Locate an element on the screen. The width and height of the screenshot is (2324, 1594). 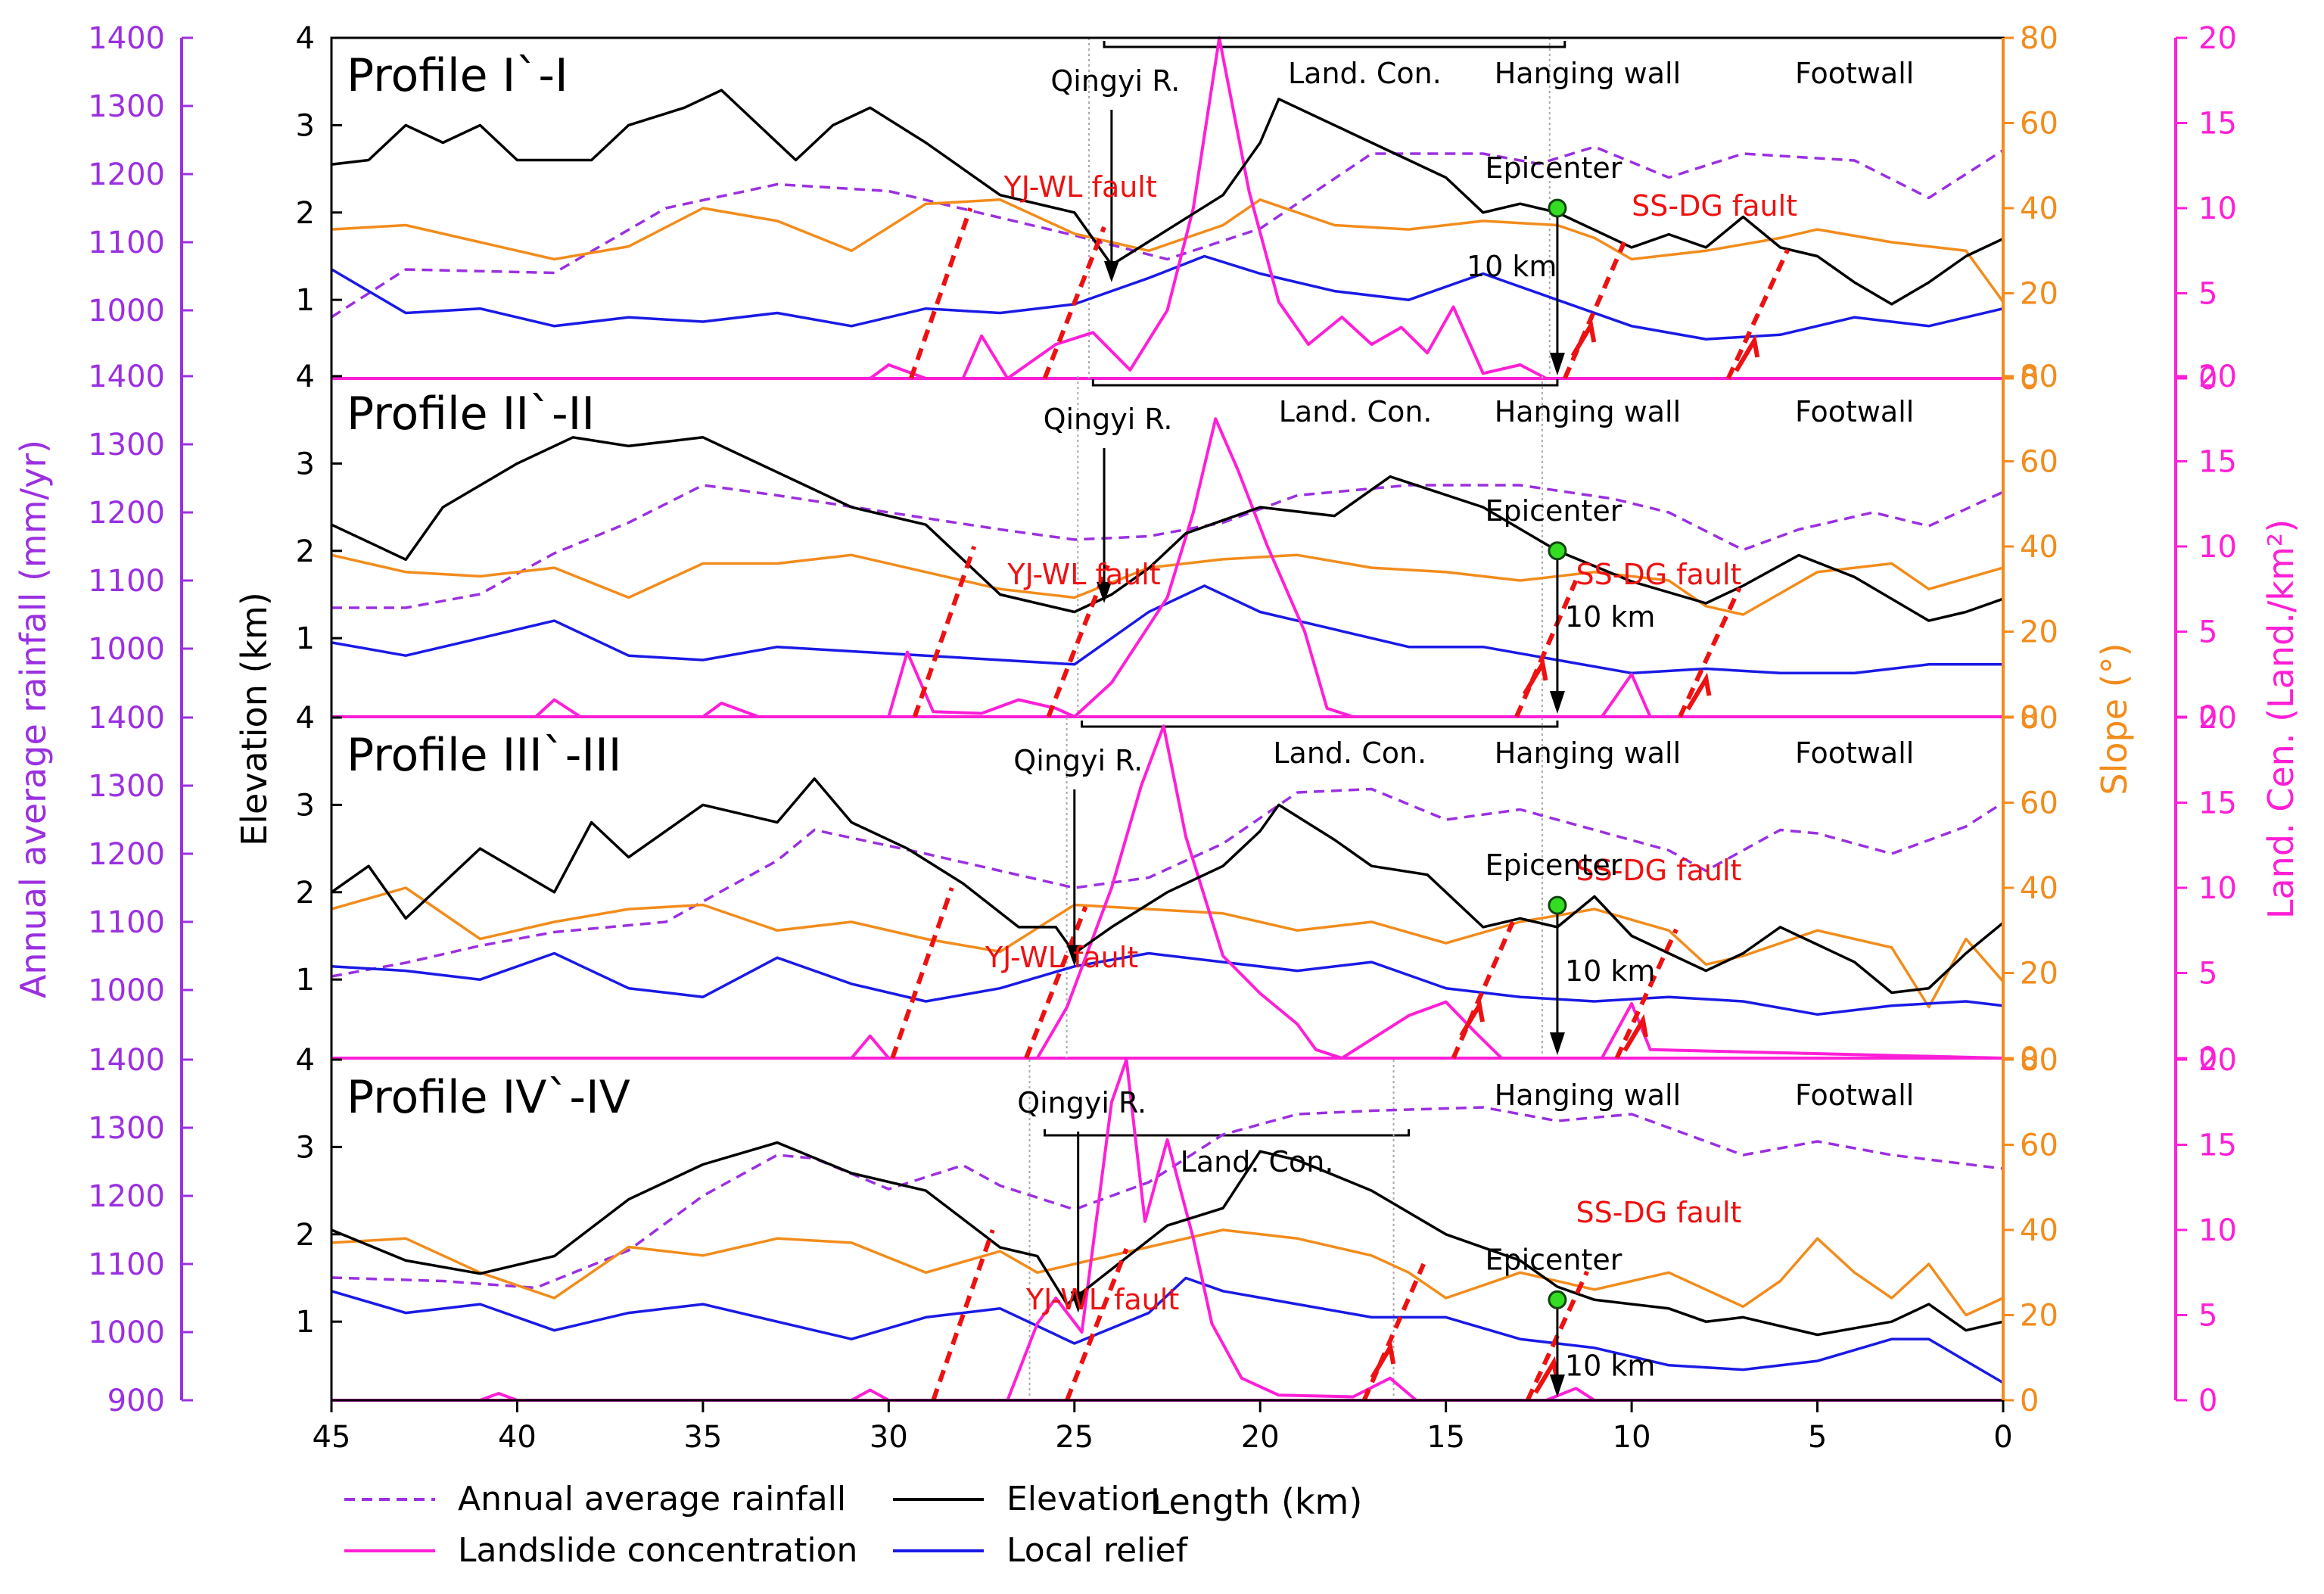
slope-line is located at coordinates (1167, 584).